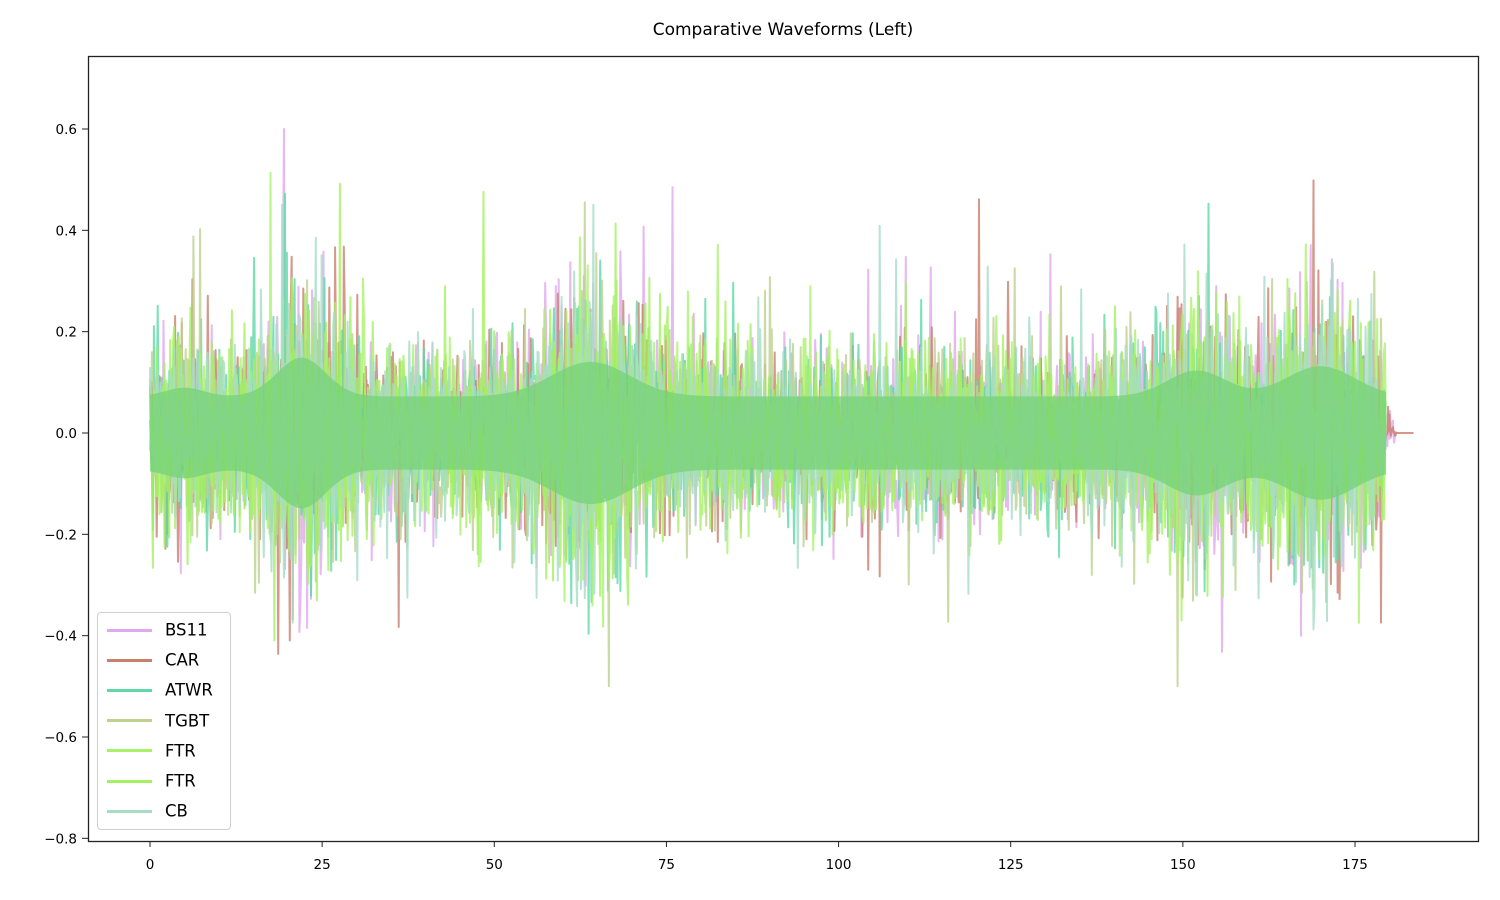 This screenshot has width=1500, height=900. What do you see at coordinates (182, 660) in the screenshot?
I see `legend-label: CAR` at bounding box center [182, 660].